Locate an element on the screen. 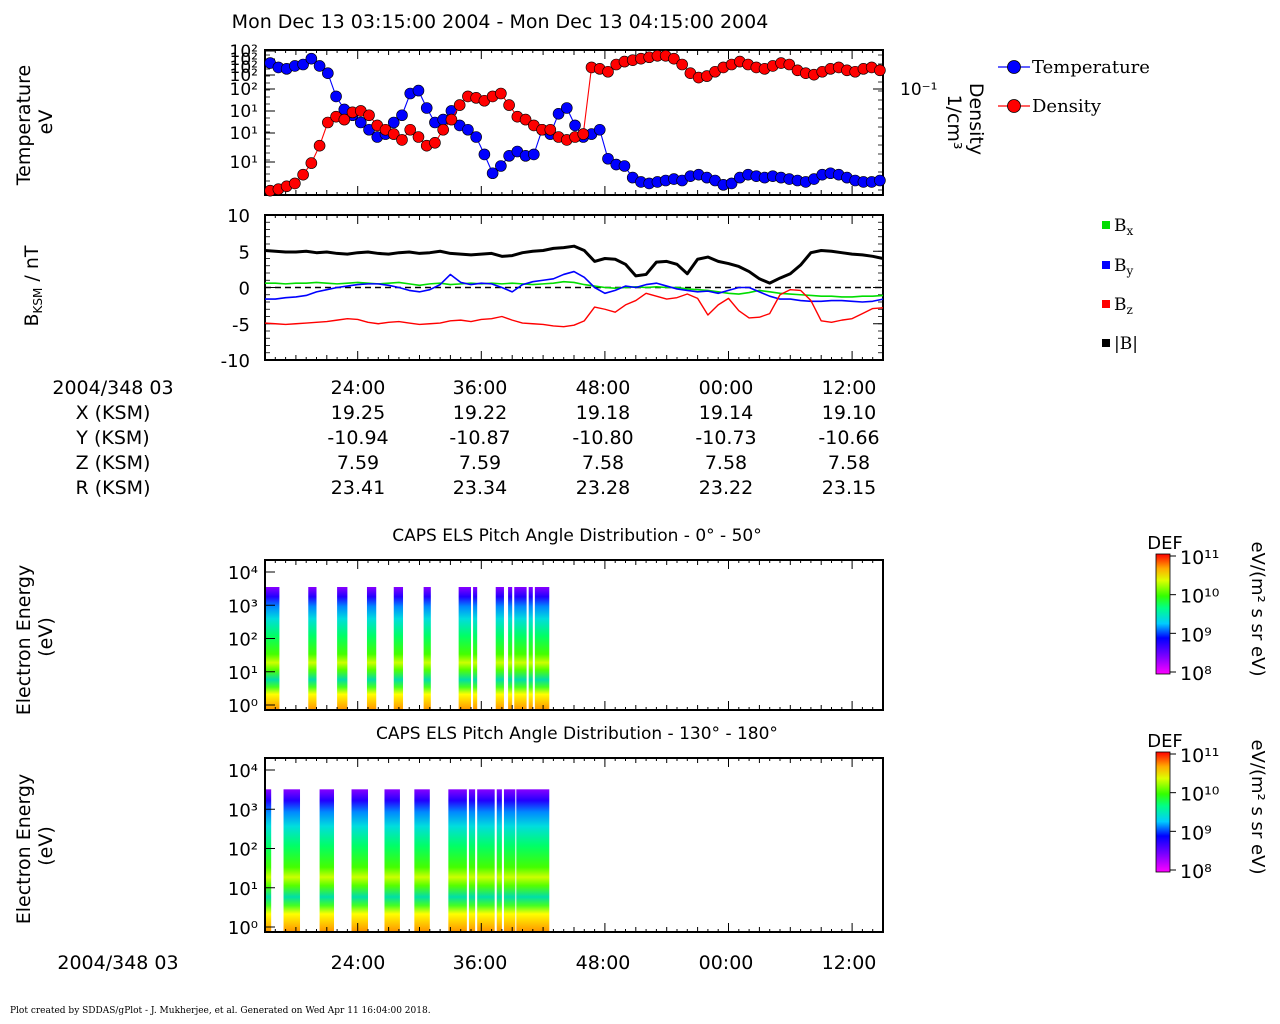  colorbar-tick-label: 10⁸ is located at coordinates (1196, 872).